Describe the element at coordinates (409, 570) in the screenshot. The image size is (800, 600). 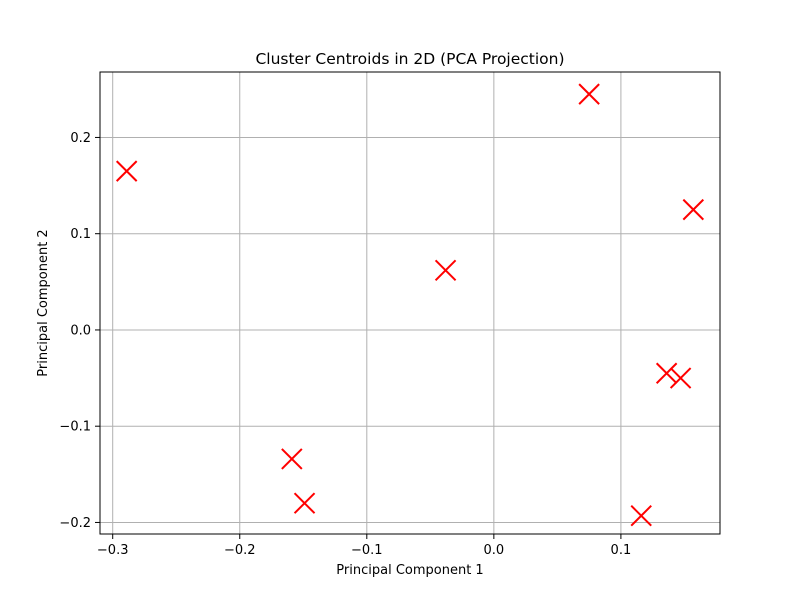
I see `x-axis-label: Principal Component 1` at that location.